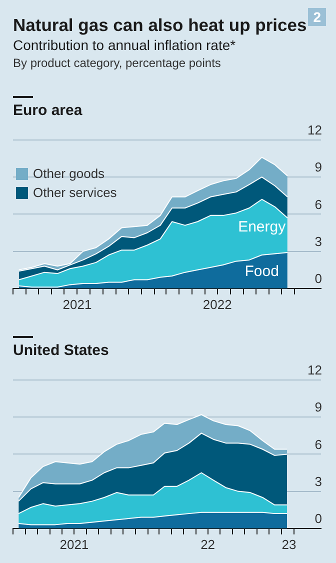  What do you see at coordinates (208, 544) in the screenshot?
I see `x-tick-label: 22` at bounding box center [208, 544].